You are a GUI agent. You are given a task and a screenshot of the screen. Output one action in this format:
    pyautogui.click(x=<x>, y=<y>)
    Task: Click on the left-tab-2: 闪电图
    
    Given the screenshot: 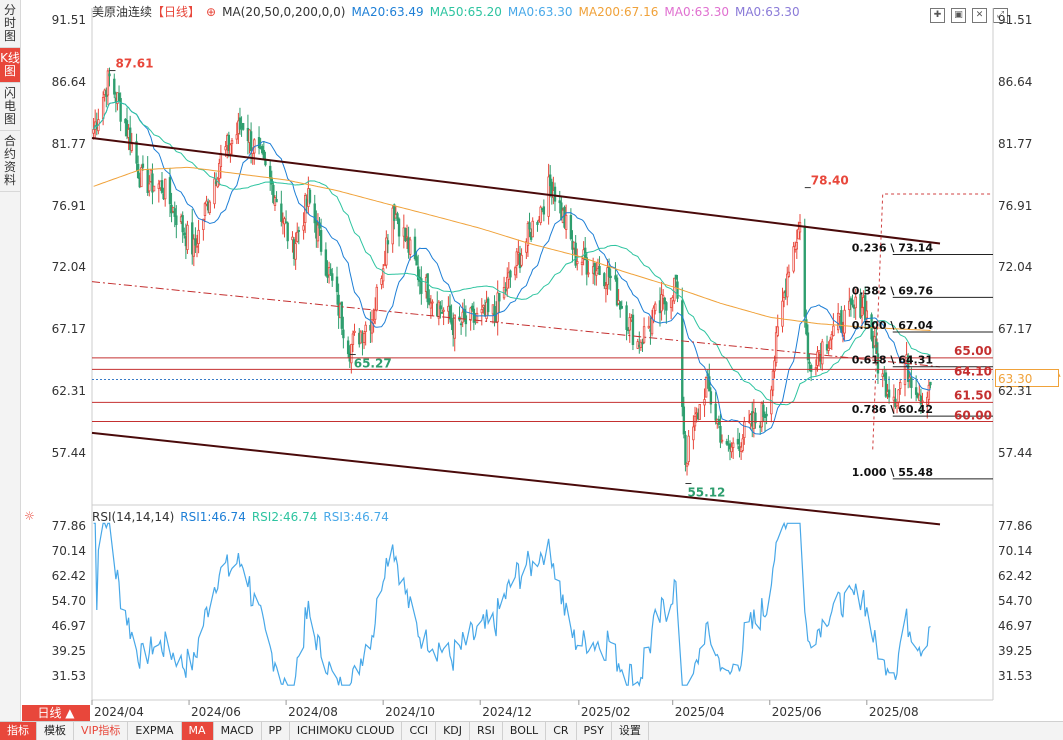 What is the action you would take?
    pyautogui.click(x=10, y=107)
    